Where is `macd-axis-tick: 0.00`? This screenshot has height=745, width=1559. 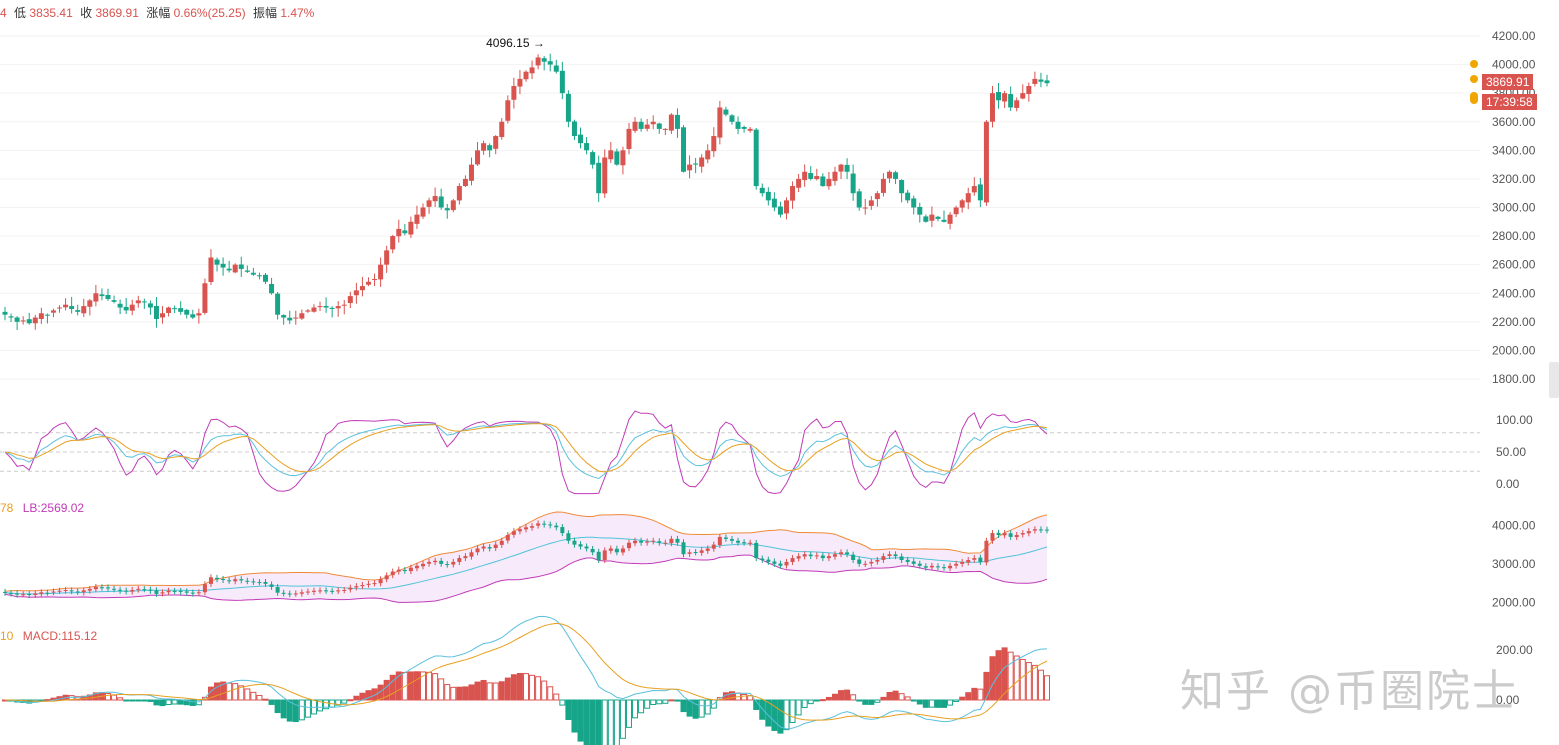
macd-axis-tick: 0.00 is located at coordinates (1508, 700).